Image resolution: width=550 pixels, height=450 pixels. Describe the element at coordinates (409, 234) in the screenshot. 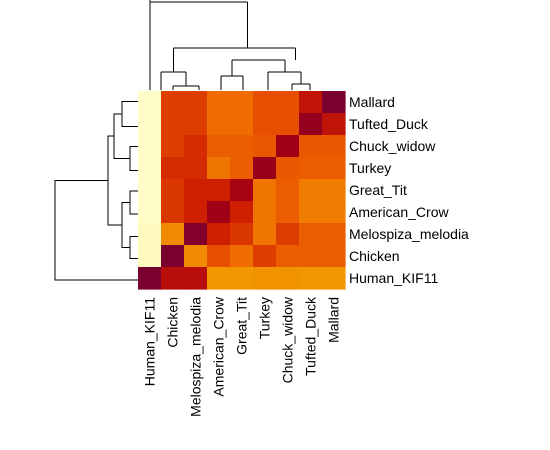

I see `row-label: Melospiza_melodia` at that location.